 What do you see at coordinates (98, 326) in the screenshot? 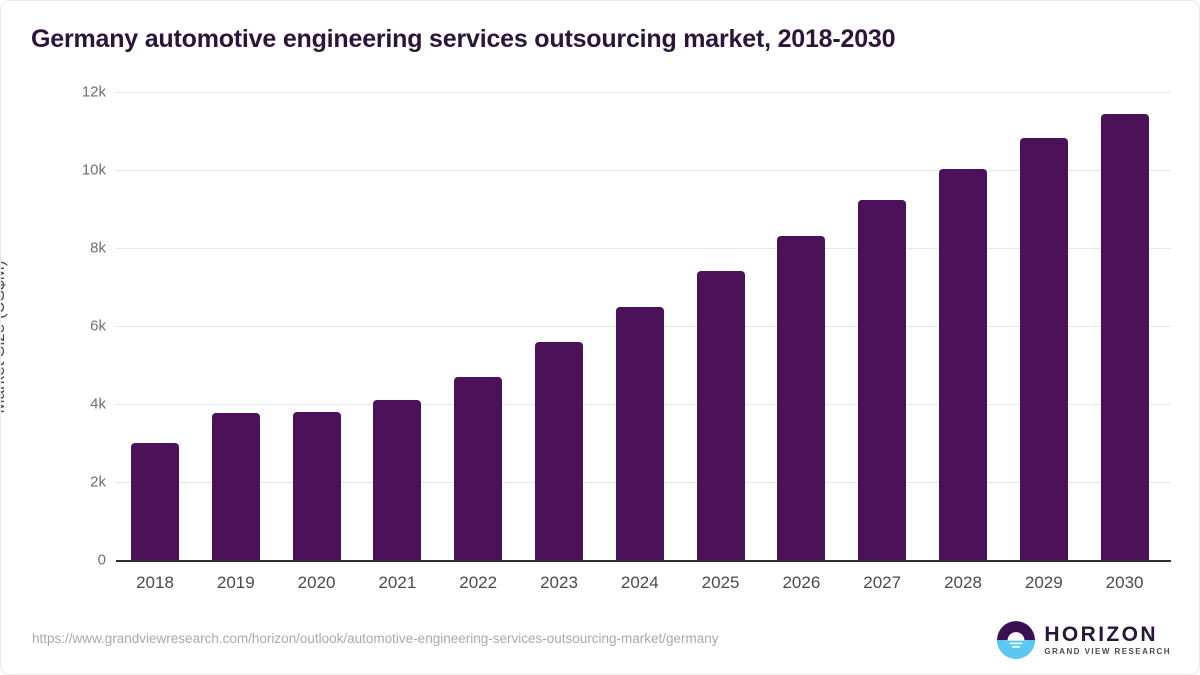
I see `y-axis-tick: 6k` at bounding box center [98, 326].